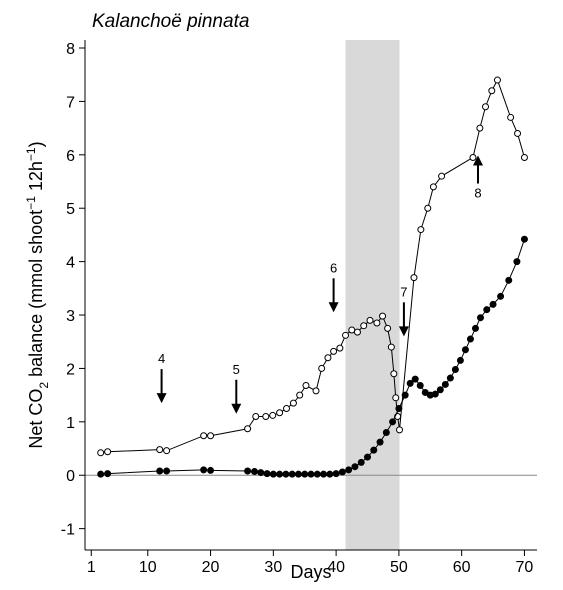 Image resolution: width=563 pixels, height=590 pixels. Describe the element at coordinates (70, 102) in the screenshot. I see `y-tick-label: 7` at that location.